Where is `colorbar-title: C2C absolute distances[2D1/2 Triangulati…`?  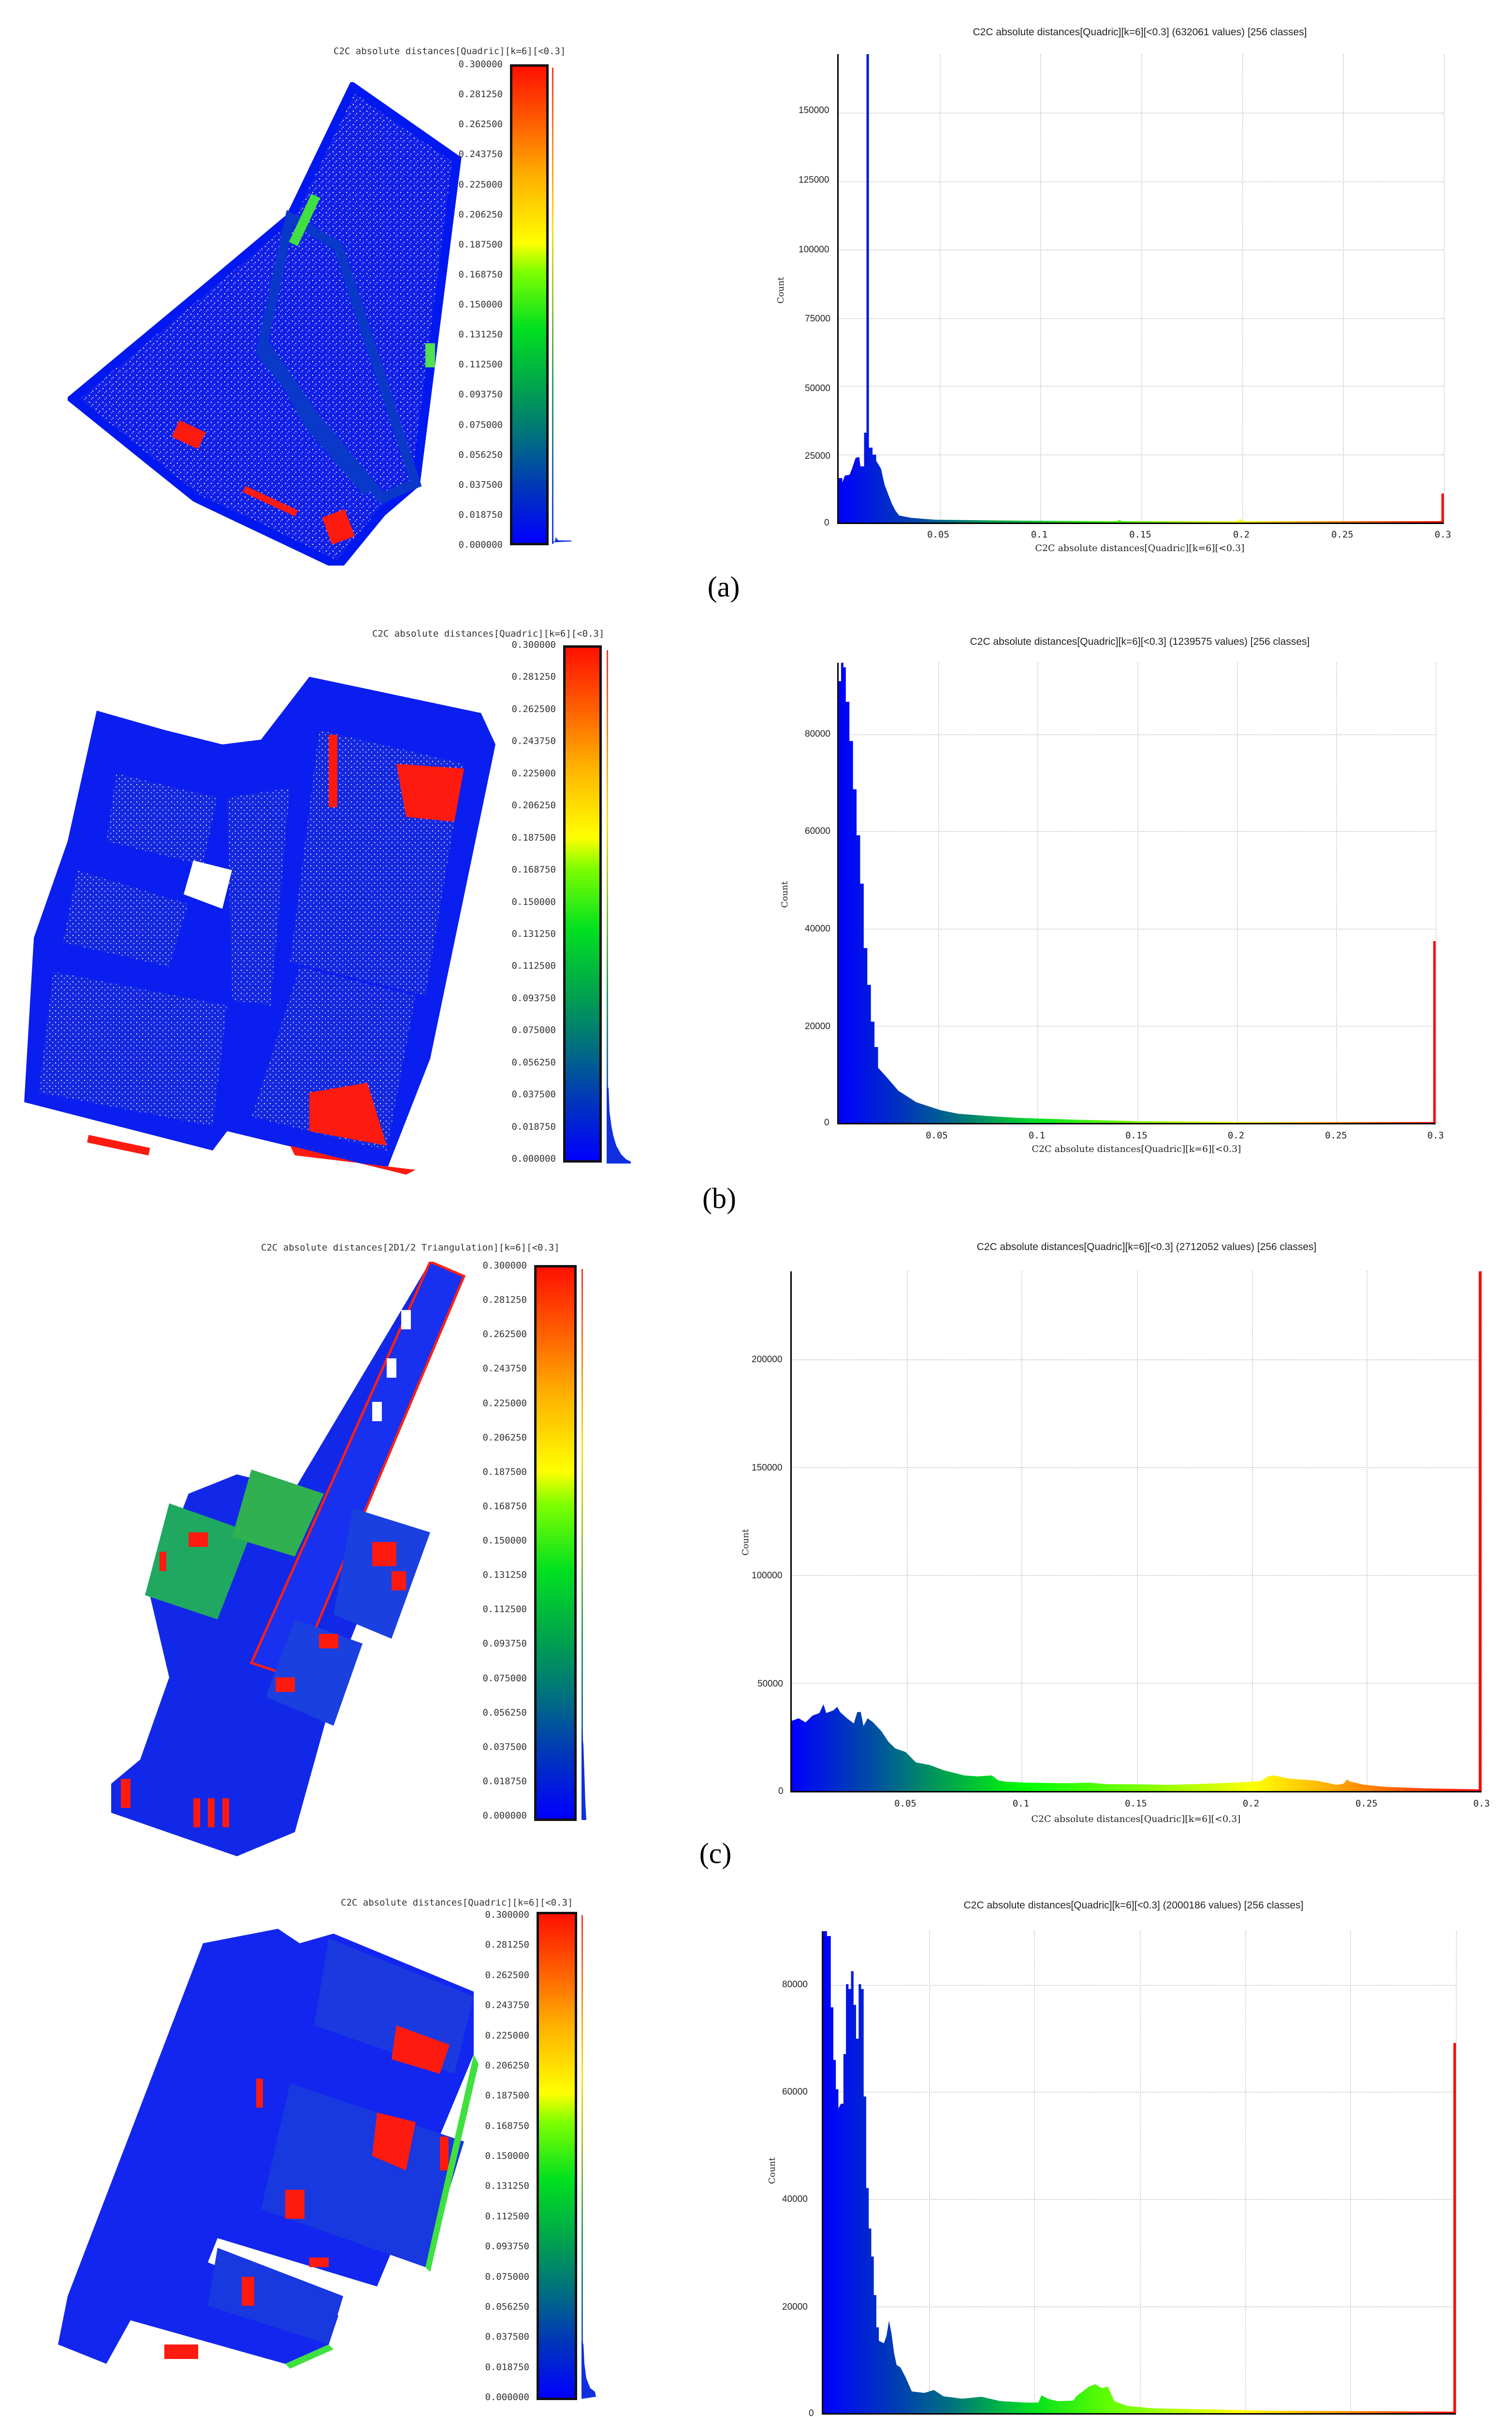
colorbar-title: C2C absolute distances[2D1/2 Triangulati… is located at coordinates (410, 1248).